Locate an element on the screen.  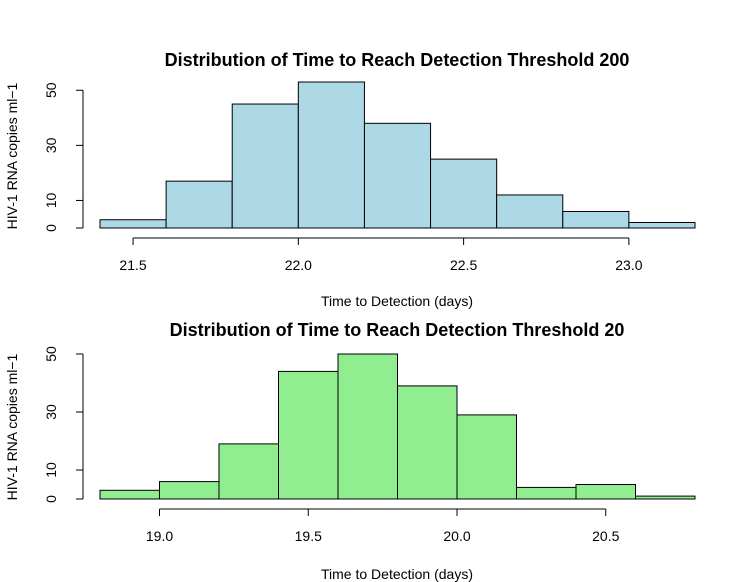
x-tick-label: 21.5 is located at coordinates (132, 265).